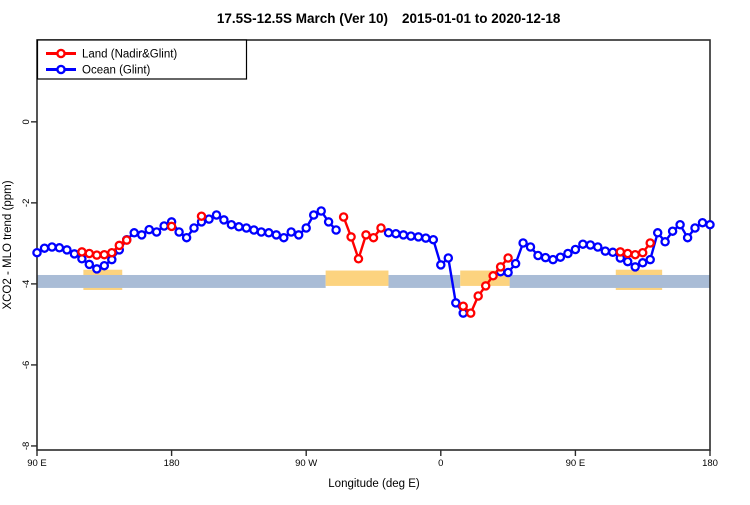  What do you see at coordinates (372, 459) in the screenshot?
I see `x-axis: 90 E 180 90 W 0 90 E 180` at bounding box center [372, 459].